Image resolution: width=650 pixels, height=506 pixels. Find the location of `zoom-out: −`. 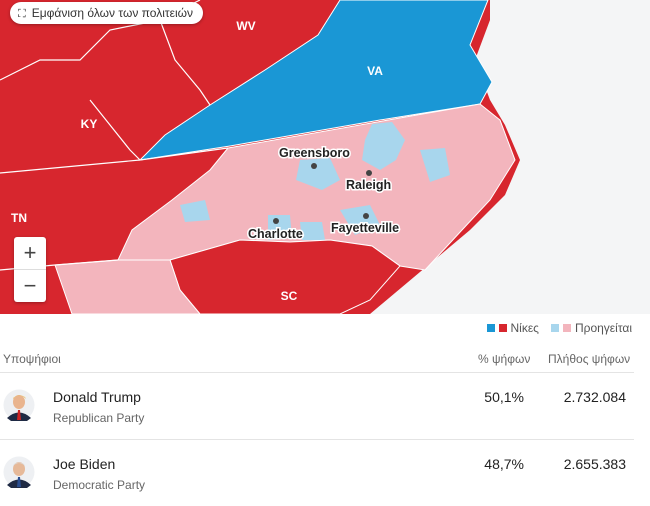

zoom-out: − is located at coordinates (30, 285).